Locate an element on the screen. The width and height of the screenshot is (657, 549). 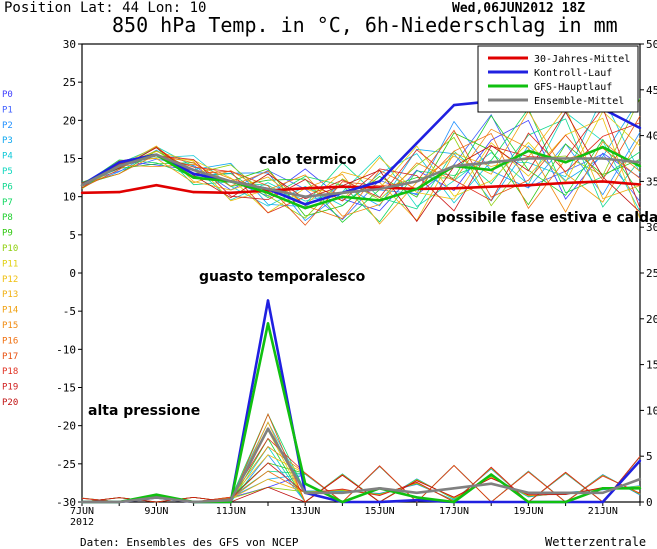
member-label-p14: P14 is located at coordinates (10, 311).